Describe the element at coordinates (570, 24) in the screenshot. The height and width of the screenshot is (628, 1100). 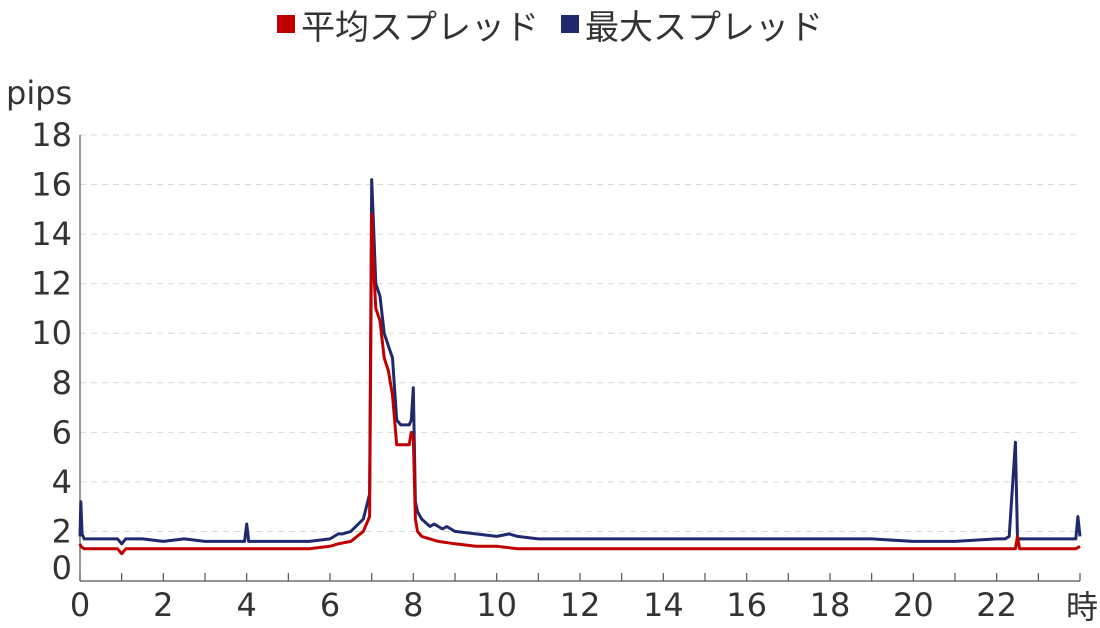
I see `legend-swatch-max` at that location.